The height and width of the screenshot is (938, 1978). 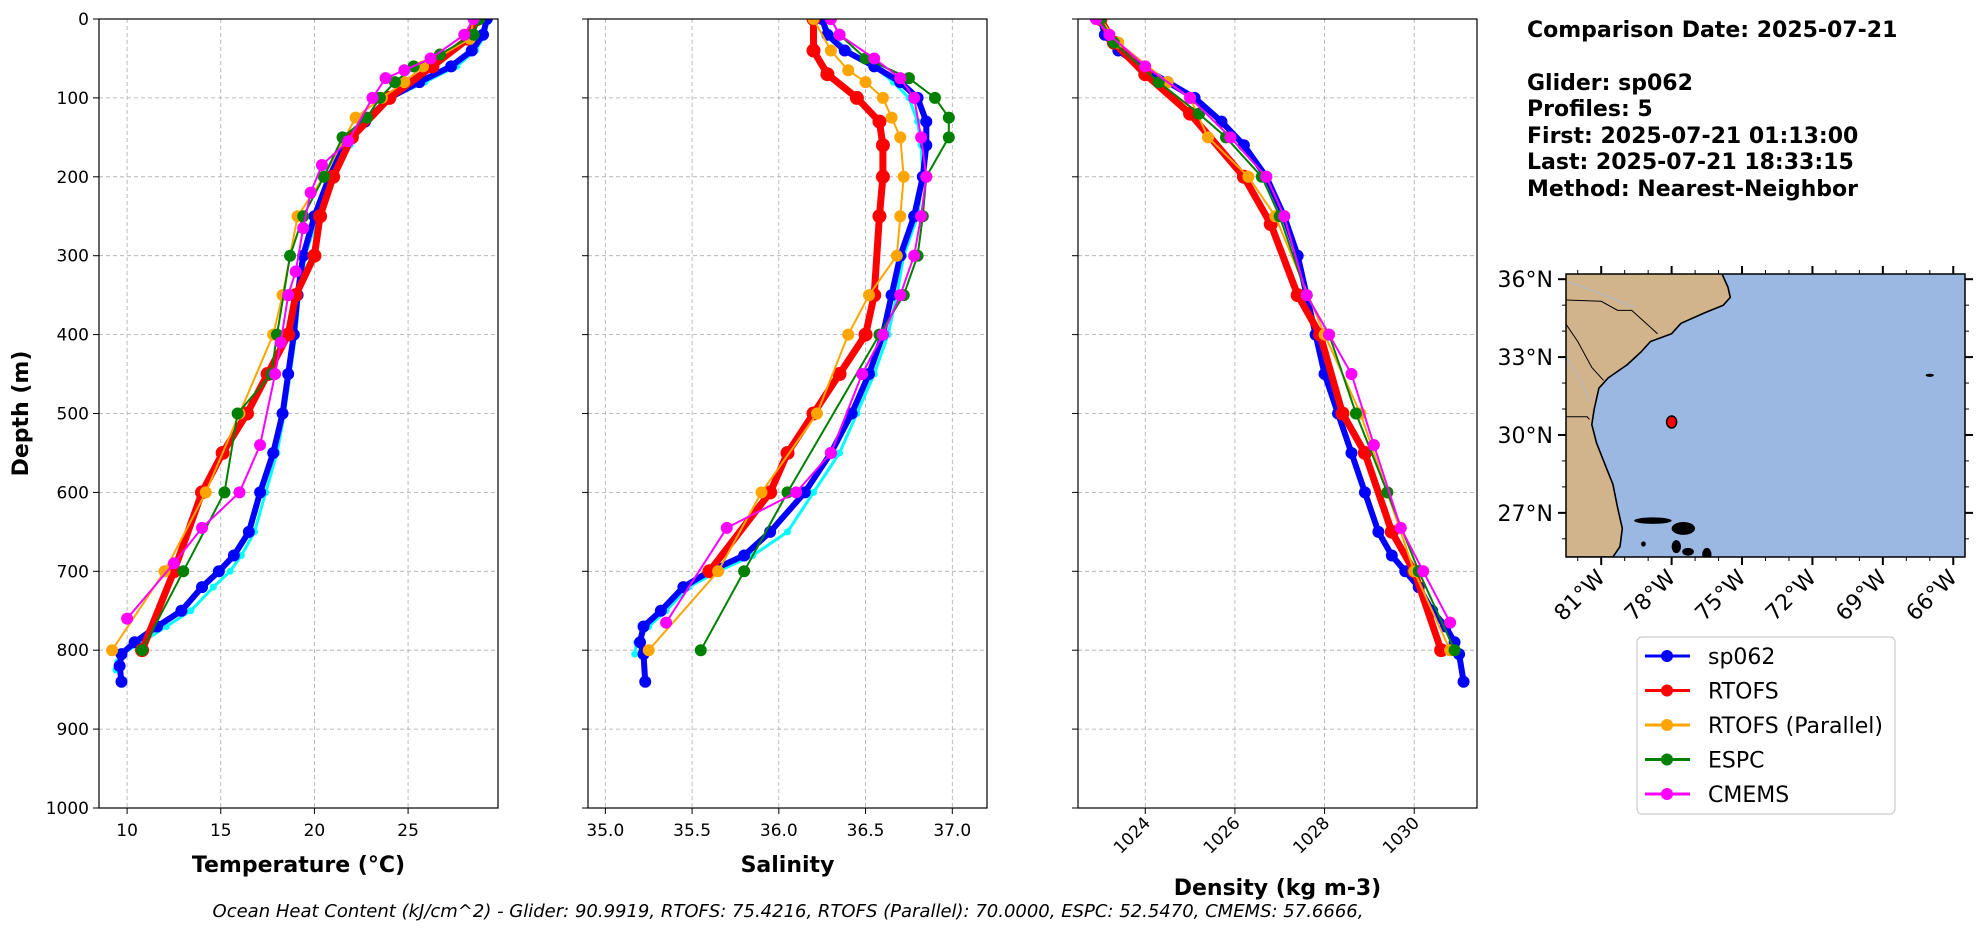 I want to click on series-line-cmems, so click(x=1273, y=321).